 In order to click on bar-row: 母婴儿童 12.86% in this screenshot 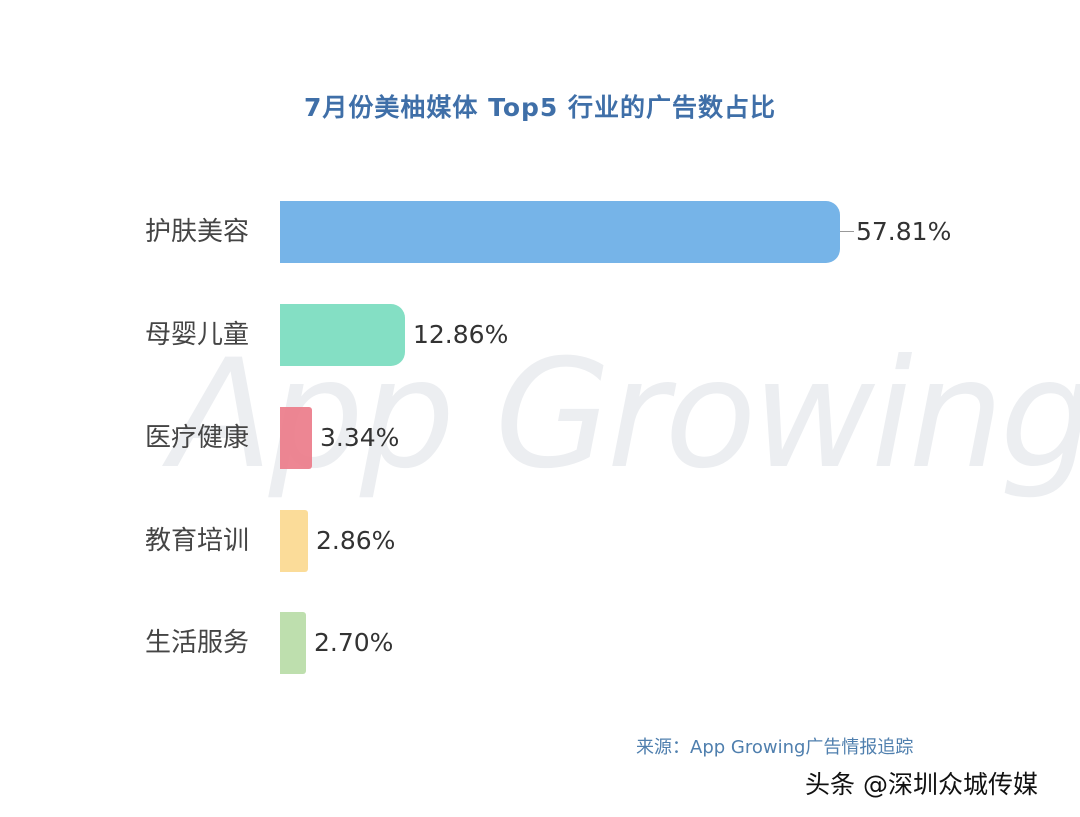, I will do `click(540, 335)`.